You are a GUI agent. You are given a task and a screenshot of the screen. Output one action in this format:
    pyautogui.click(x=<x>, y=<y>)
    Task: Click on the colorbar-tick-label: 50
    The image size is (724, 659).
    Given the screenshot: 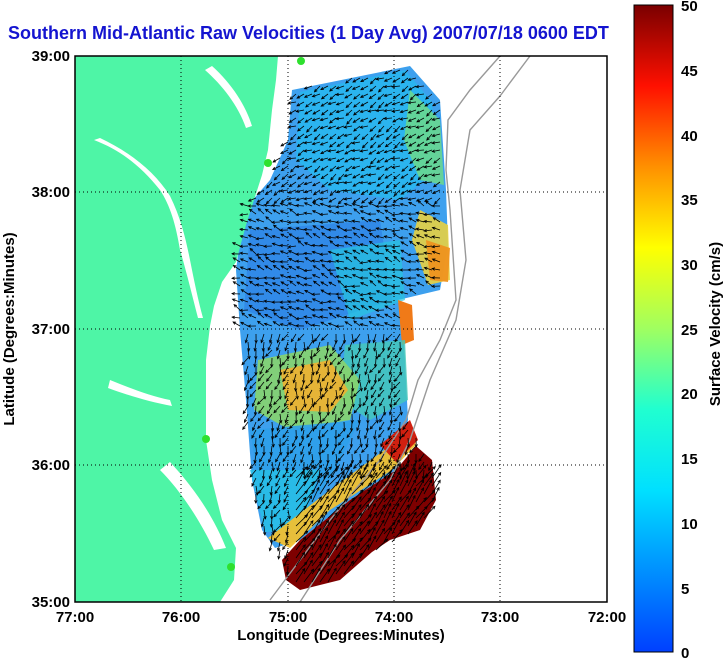 What is the action you would take?
    pyautogui.click(x=689, y=7)
    